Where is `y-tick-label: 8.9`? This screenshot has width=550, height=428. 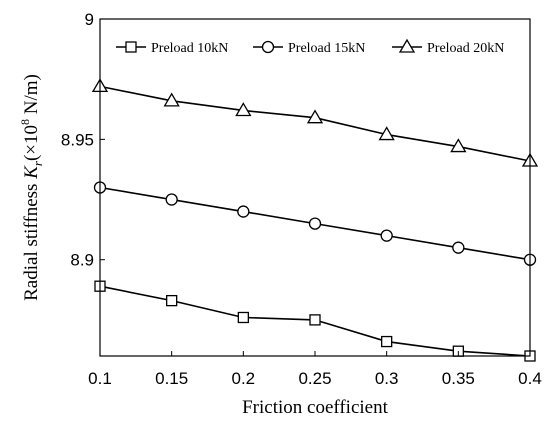
y-tick-label: 8.9 is located at coordinates (82, 260).